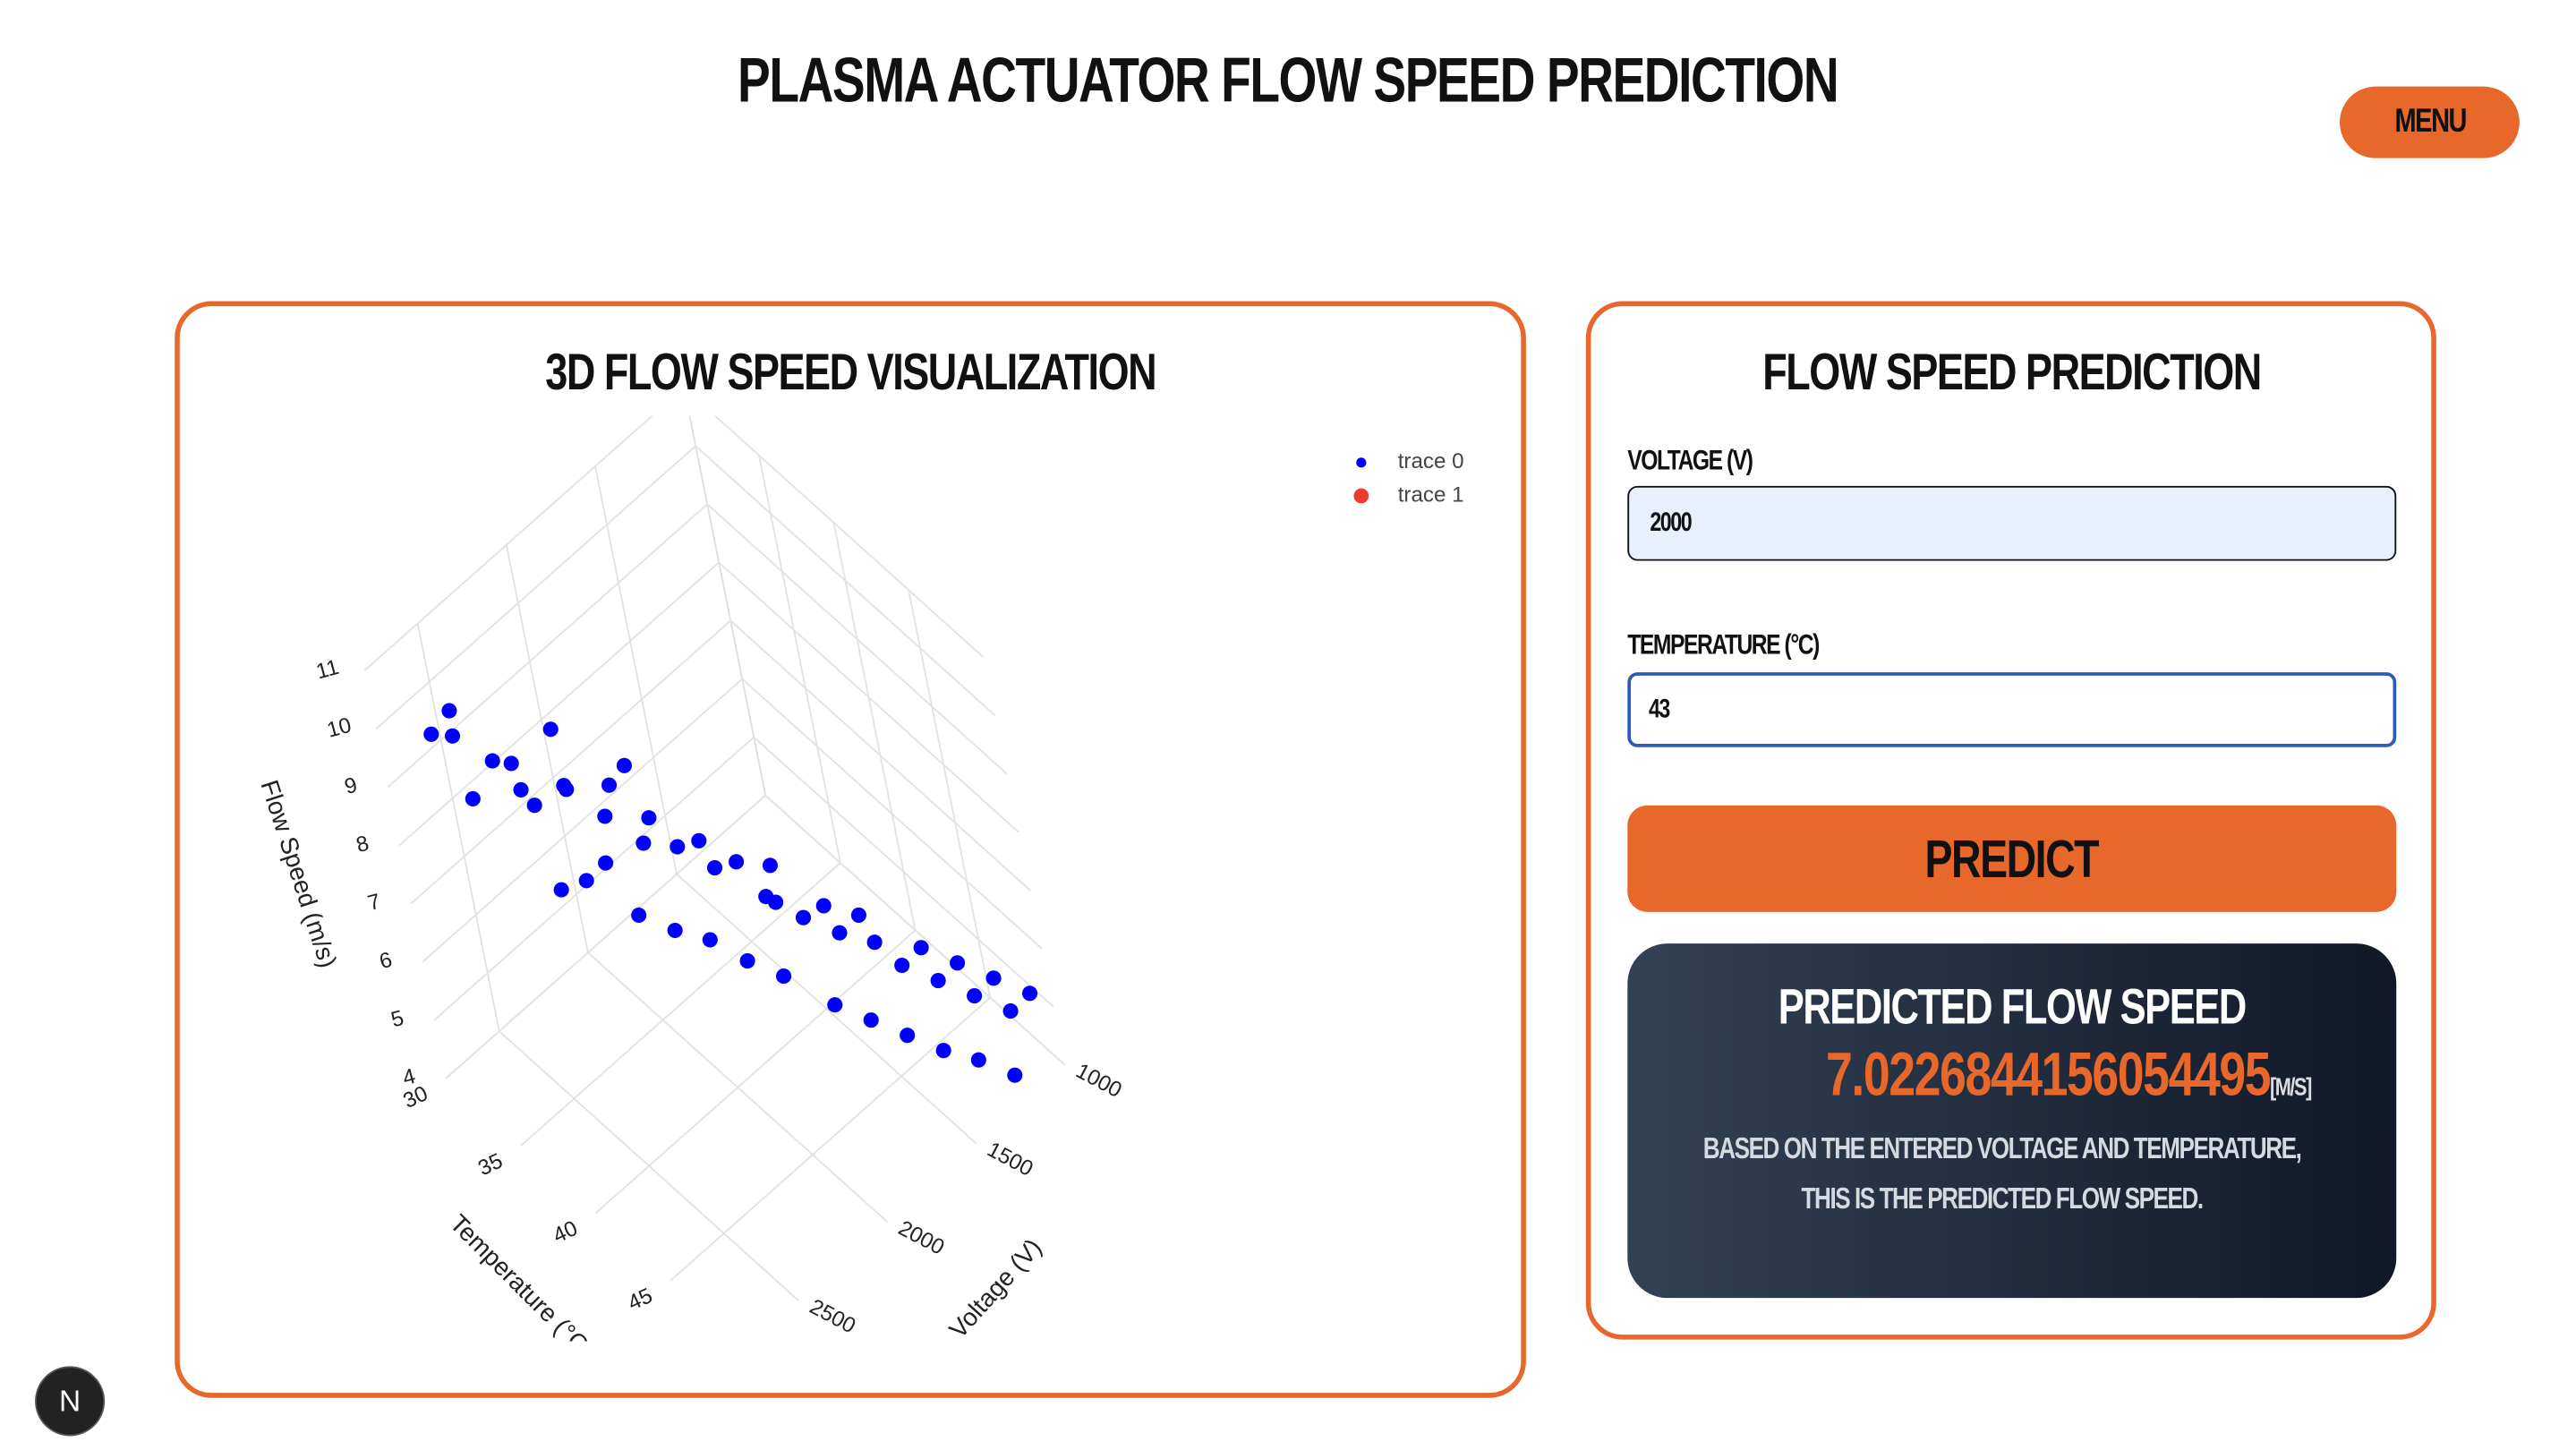  Describe the element at coordinates (1431, 461) in the screenshot. I see `legend-label: trace 0` at that location.